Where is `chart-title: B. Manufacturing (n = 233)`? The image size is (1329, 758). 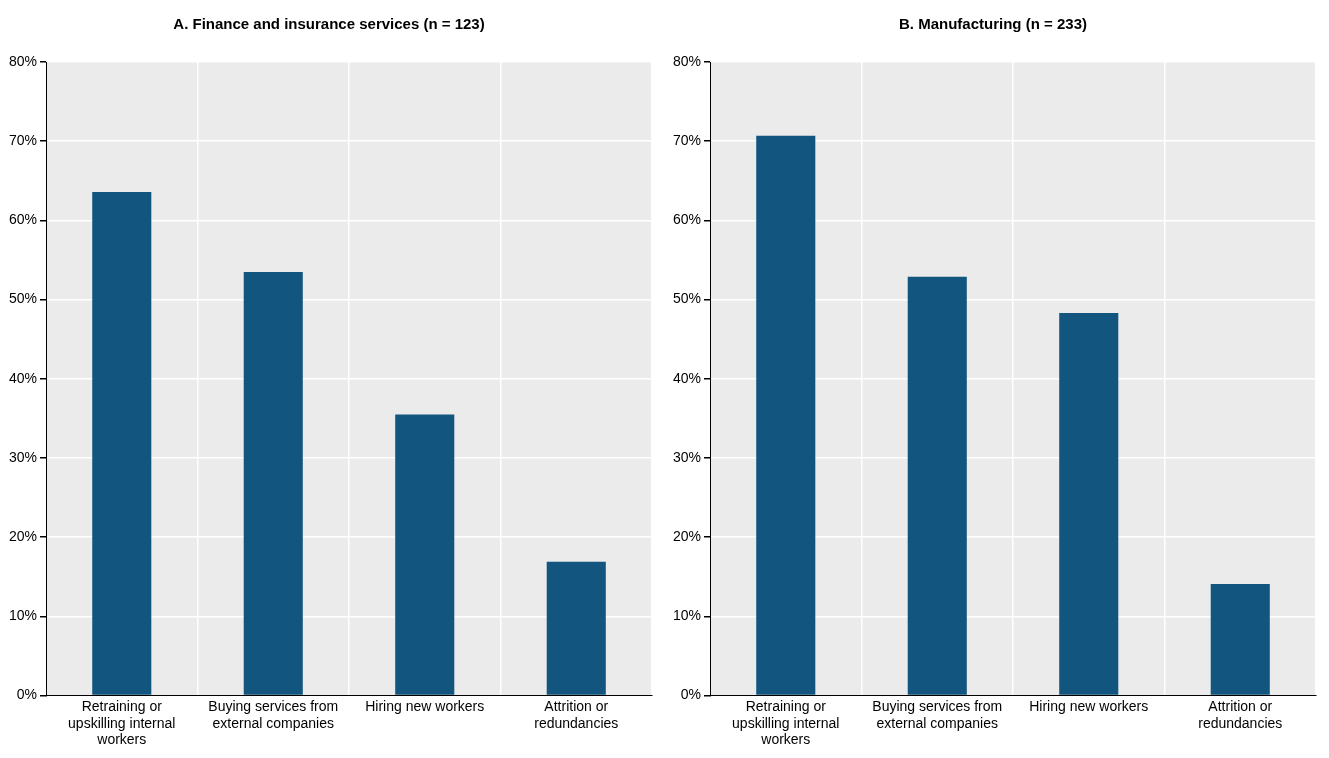
chart-title: B. Manufacturing (n = 233) is located at coordinates (993, 24).